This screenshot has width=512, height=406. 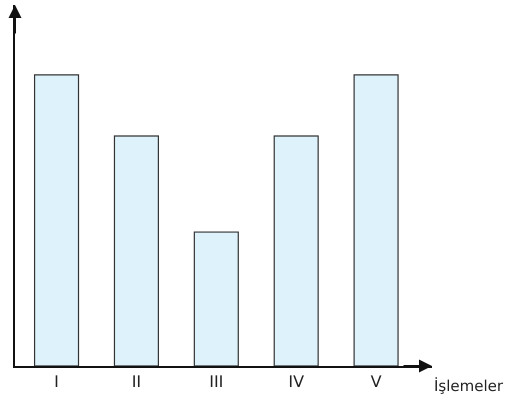 What do you see at coordinates (137, 382) in the screenshot?
I see `x-tick-label: II` at bounding box center [137, 382].